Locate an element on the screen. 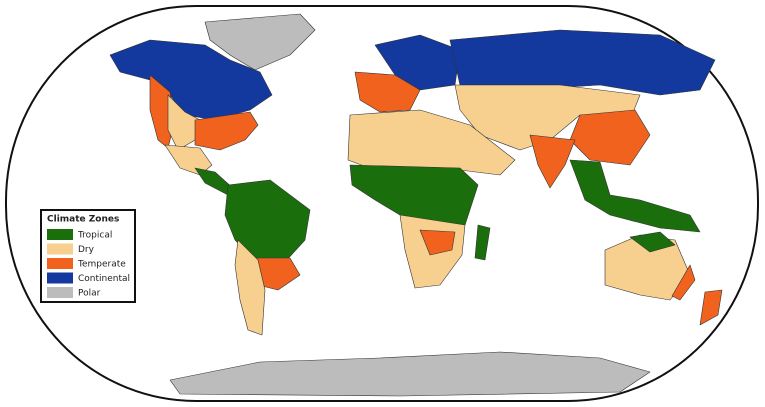 The width and height of the screenshot is (765, 407). legend-label: Dry is located at coordinates (86, 250).